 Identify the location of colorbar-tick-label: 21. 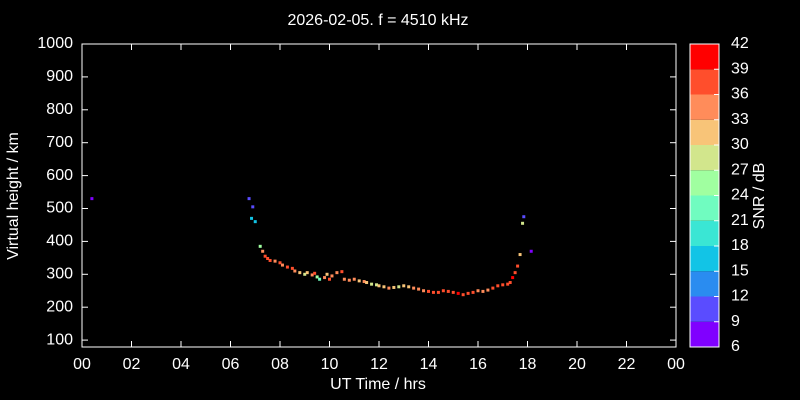
(740, 220).